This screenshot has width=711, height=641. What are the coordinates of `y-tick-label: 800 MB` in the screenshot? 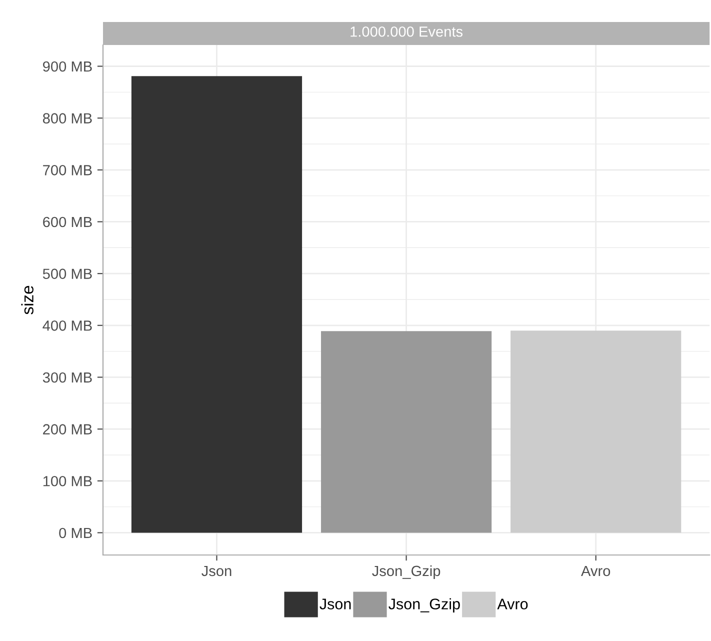 It's located at (67, 118).